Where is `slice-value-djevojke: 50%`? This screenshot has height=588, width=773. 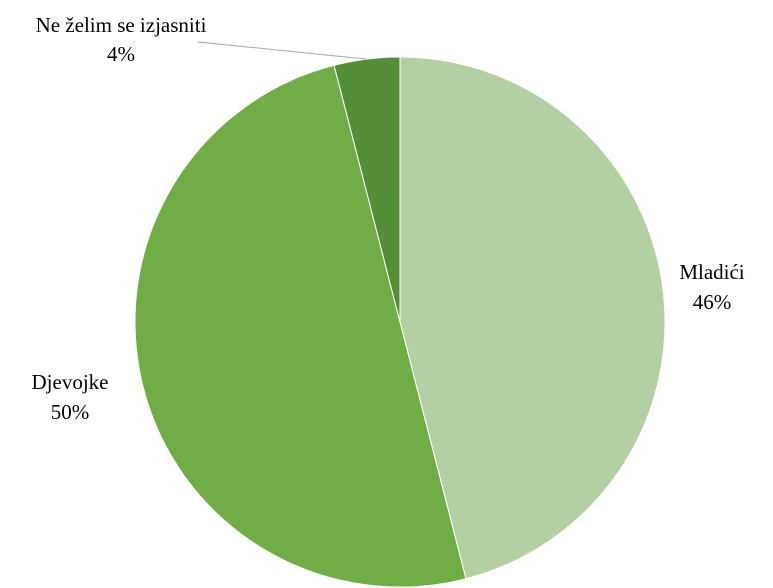 slice-value-djevojke: 50% is located at coordinates (70, 412).